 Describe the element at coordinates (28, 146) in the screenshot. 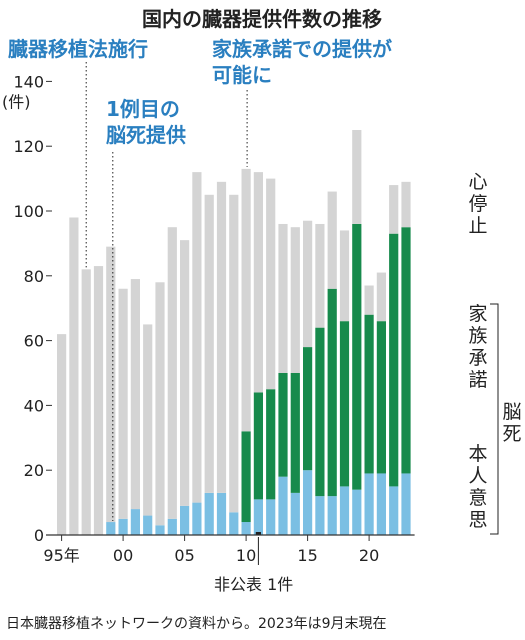

I see `y-tick-label: 120` at that location.